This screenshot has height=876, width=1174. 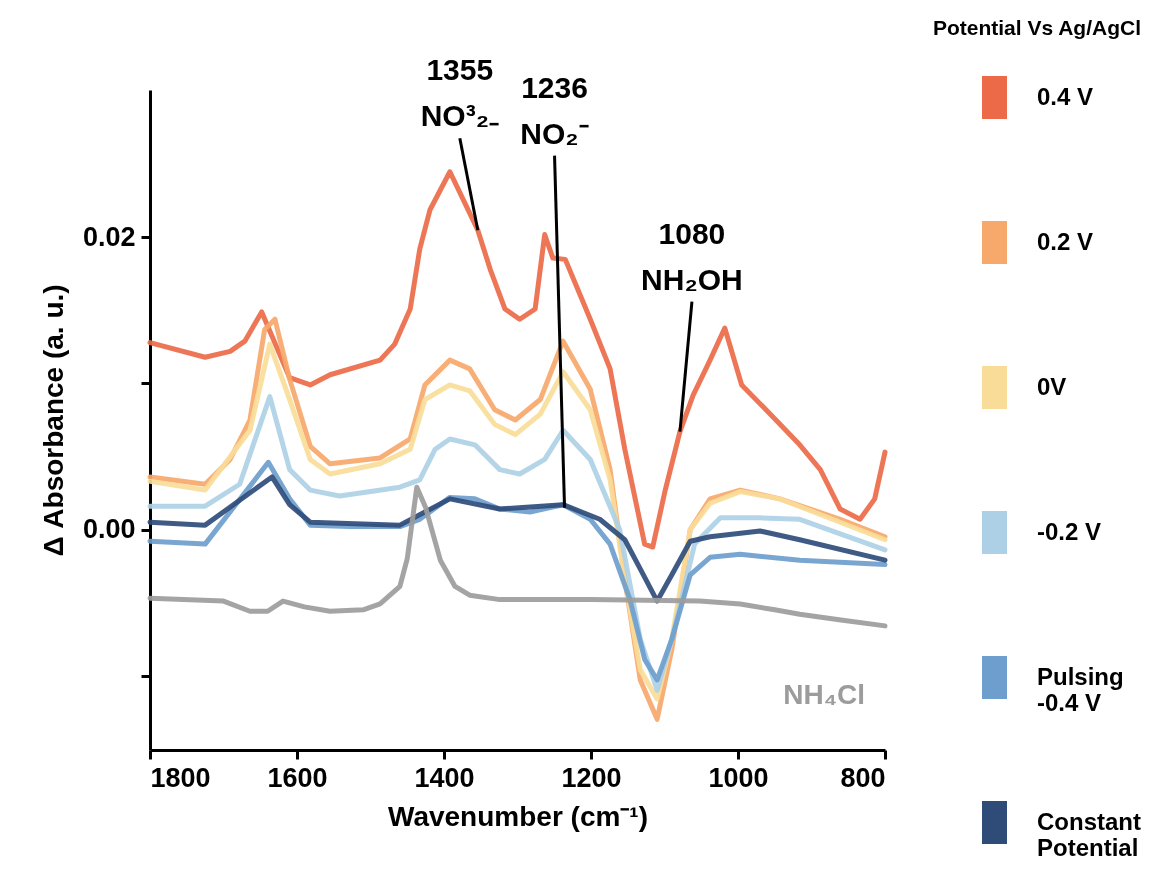 What do you see at coordinates (180, 777) in the screenshot?
I see `x-tick-label: 1800` at bounding box center [180, 777].